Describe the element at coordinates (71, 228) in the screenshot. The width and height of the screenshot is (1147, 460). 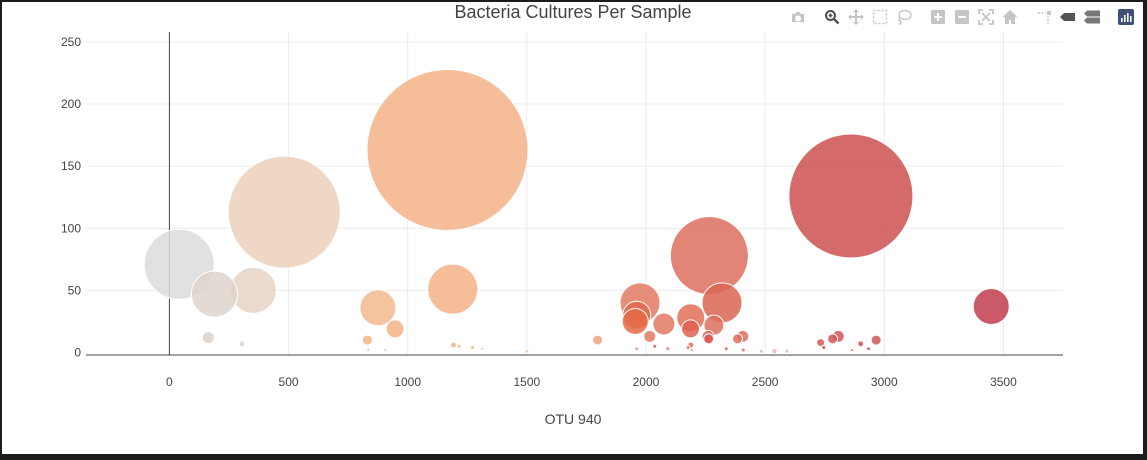
I see `y-tick-label: 100` at that location.